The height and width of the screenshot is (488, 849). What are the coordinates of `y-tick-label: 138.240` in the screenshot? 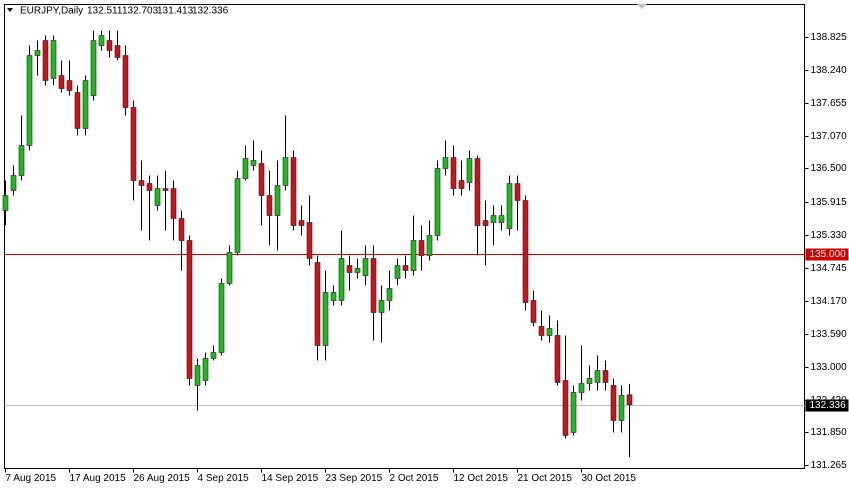 It's located at (829, 70).